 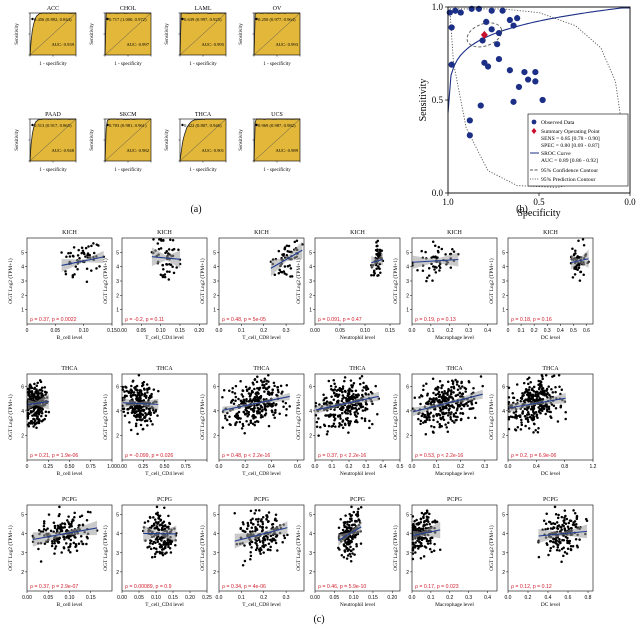 What do you see at coordinates (203, 115) in the screenshot?
I see `roc-title: THCA` at bounding box center [203, 115].